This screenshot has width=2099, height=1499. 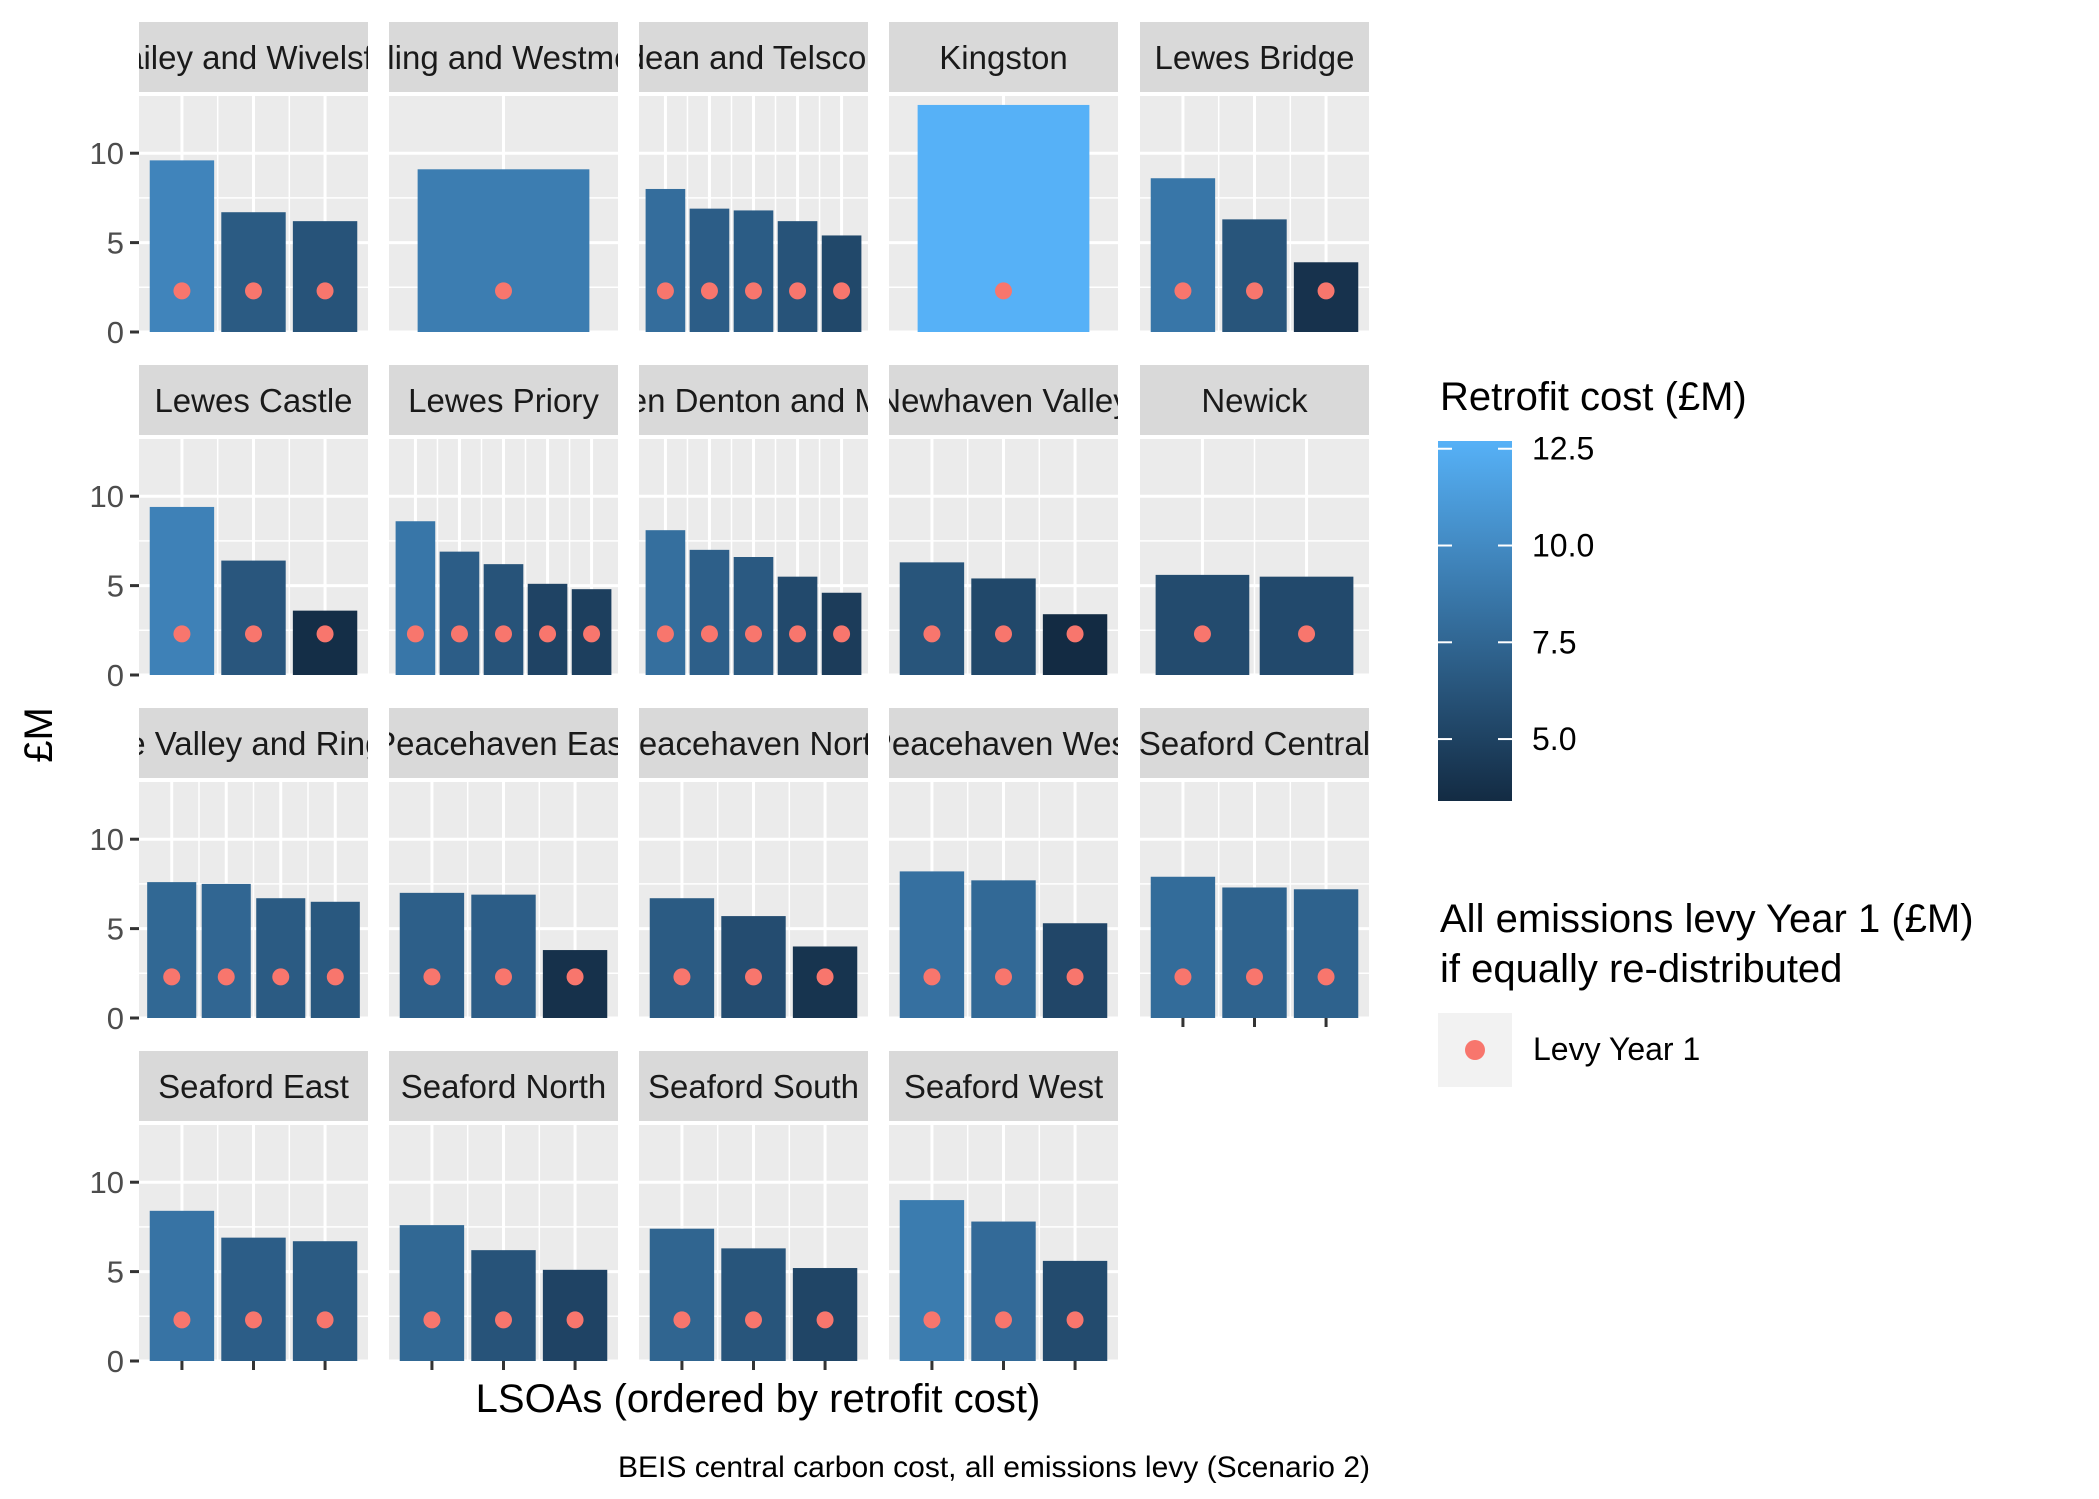 I want to click on facet-panel: Seaford North, so click(x=503, y=1210).